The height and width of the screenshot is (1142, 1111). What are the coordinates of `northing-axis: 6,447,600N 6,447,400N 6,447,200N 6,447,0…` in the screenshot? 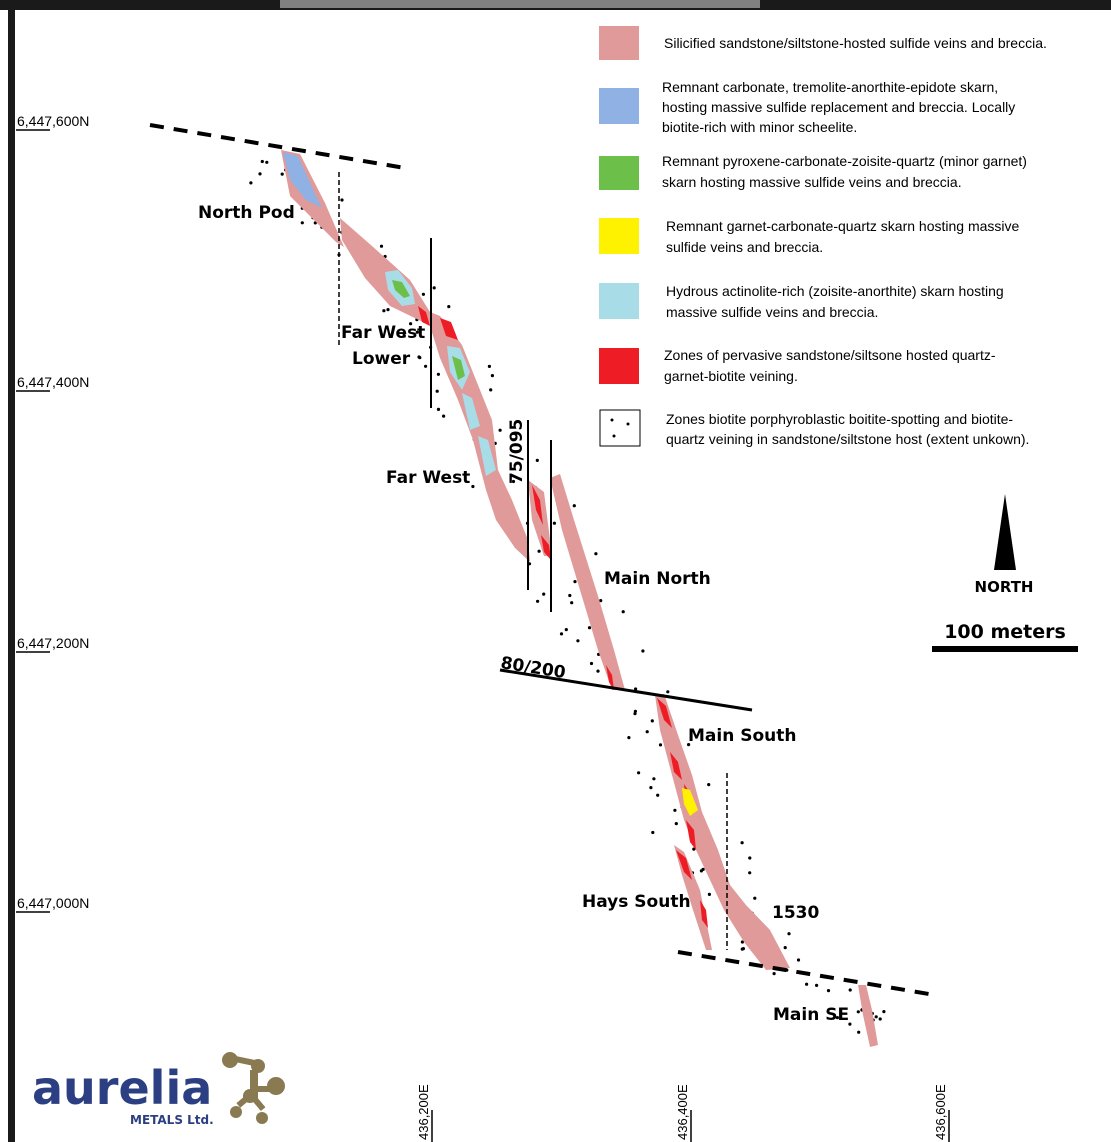 It's located at (52, 513).